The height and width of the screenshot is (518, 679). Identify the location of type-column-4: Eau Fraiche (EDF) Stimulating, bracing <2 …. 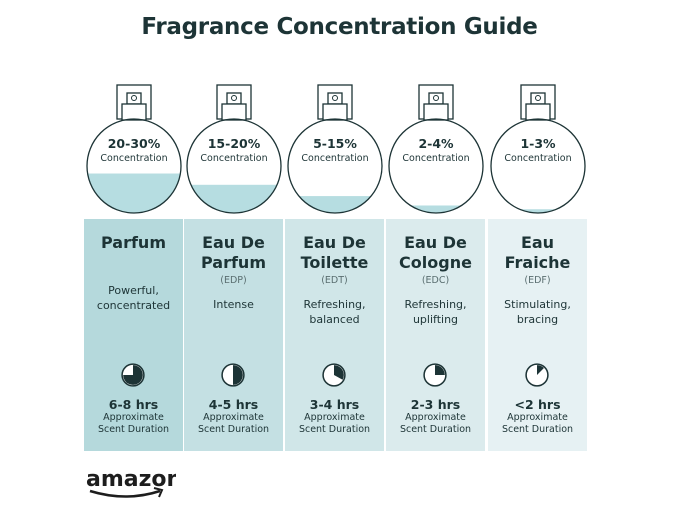
(537, 335).